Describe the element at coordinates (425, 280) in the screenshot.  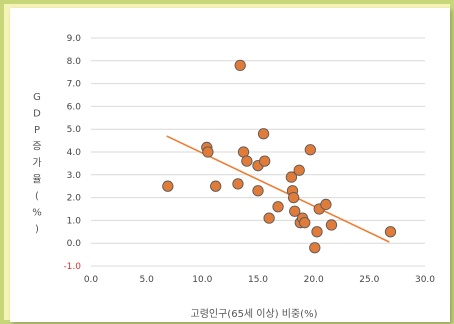
I see `x-tick-label: 30.0` at that location.